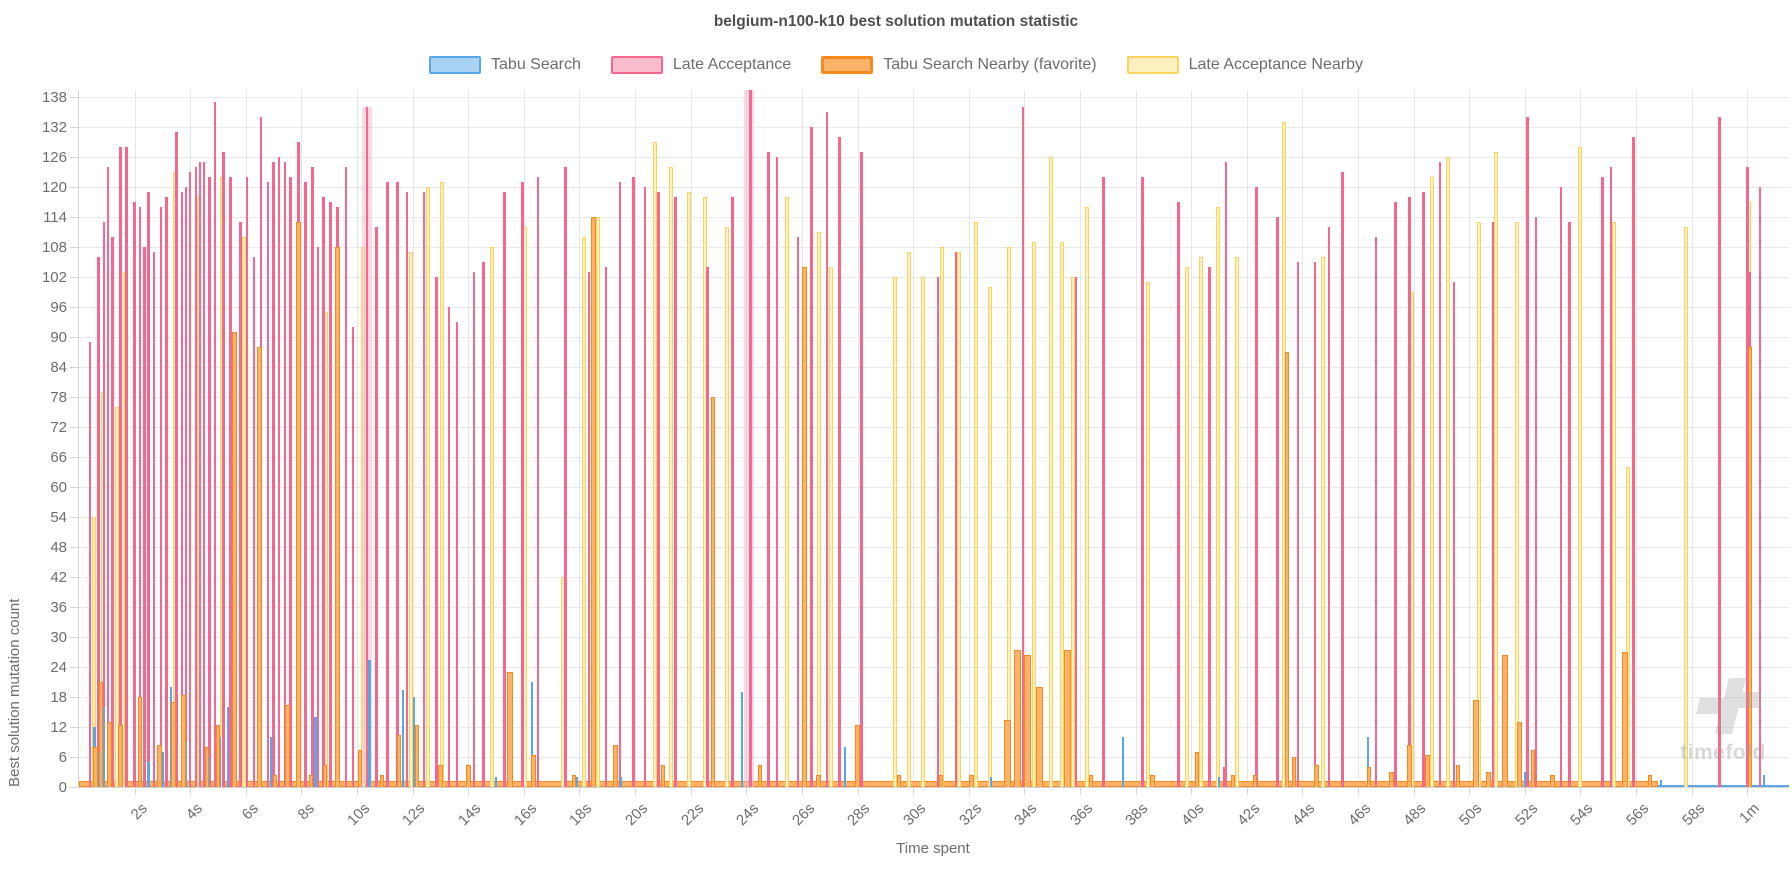 Image resolution: width=1792 pixels, height=880 pixels. I want to click on y-tick-label: 138, so click(54, 97).